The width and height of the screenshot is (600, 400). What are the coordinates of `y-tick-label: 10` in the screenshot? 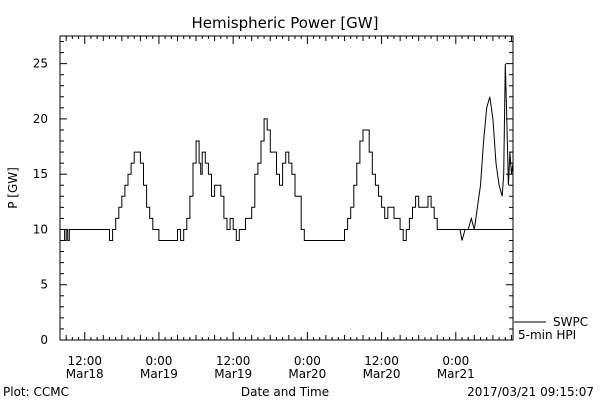 It's located at (40, 229).